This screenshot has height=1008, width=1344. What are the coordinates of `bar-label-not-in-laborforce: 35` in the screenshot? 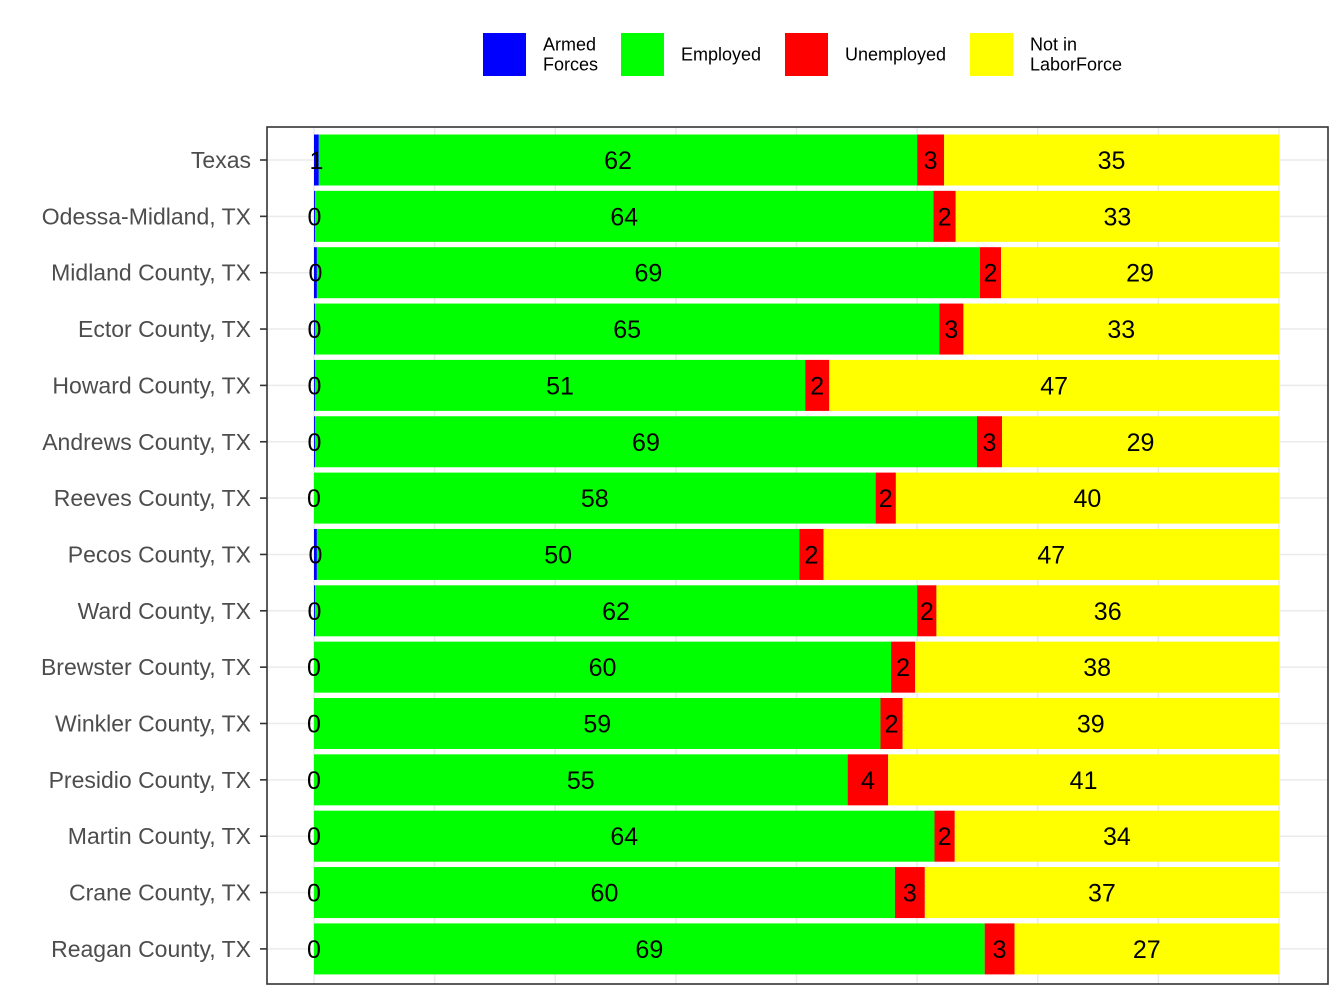 It's located at (1112, 161).